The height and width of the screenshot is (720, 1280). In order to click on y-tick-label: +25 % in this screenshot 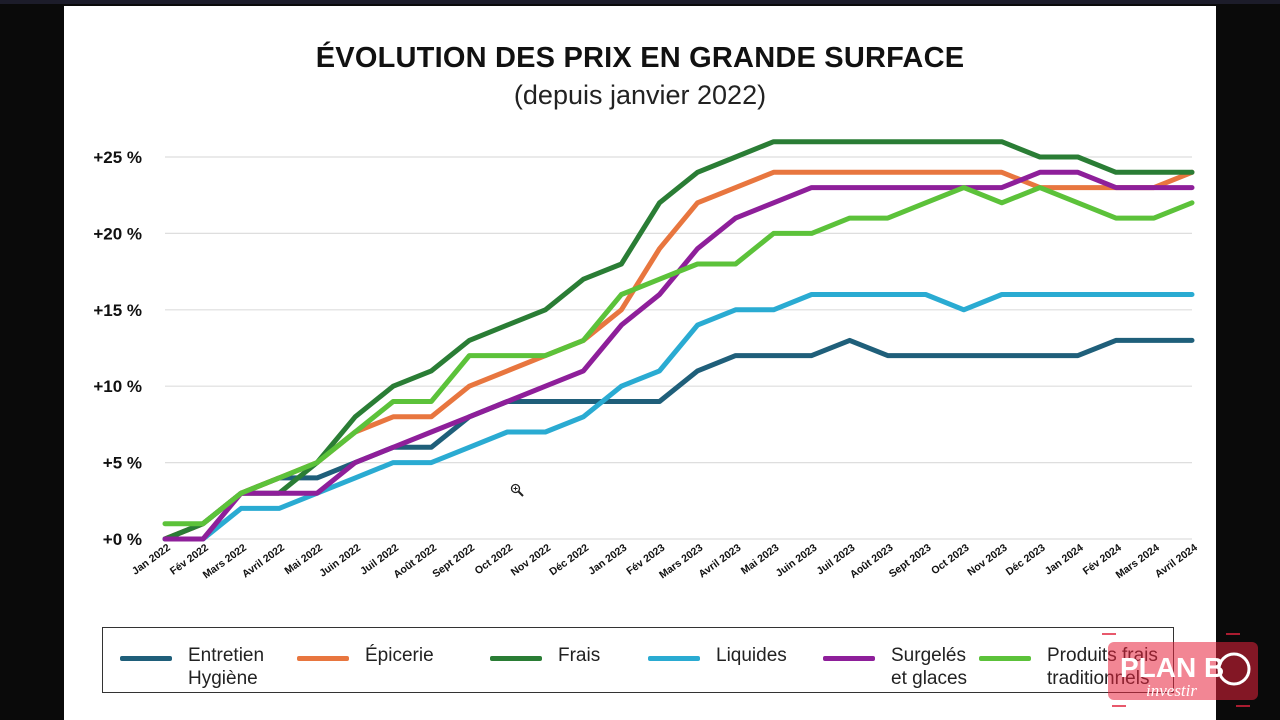, I will do `click(117, 157)`.